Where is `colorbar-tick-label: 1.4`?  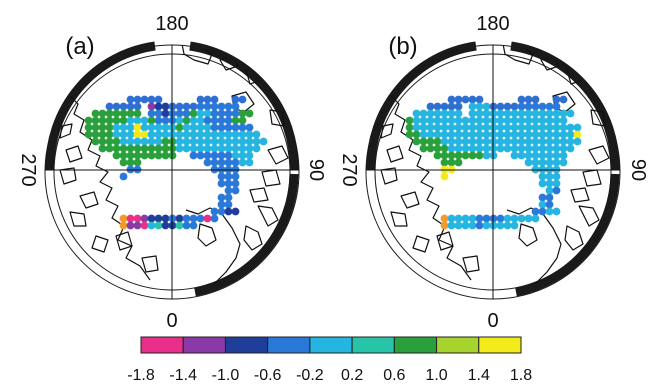
colorbar-tick-label: 1.4 is located at coordinates (479, 375).